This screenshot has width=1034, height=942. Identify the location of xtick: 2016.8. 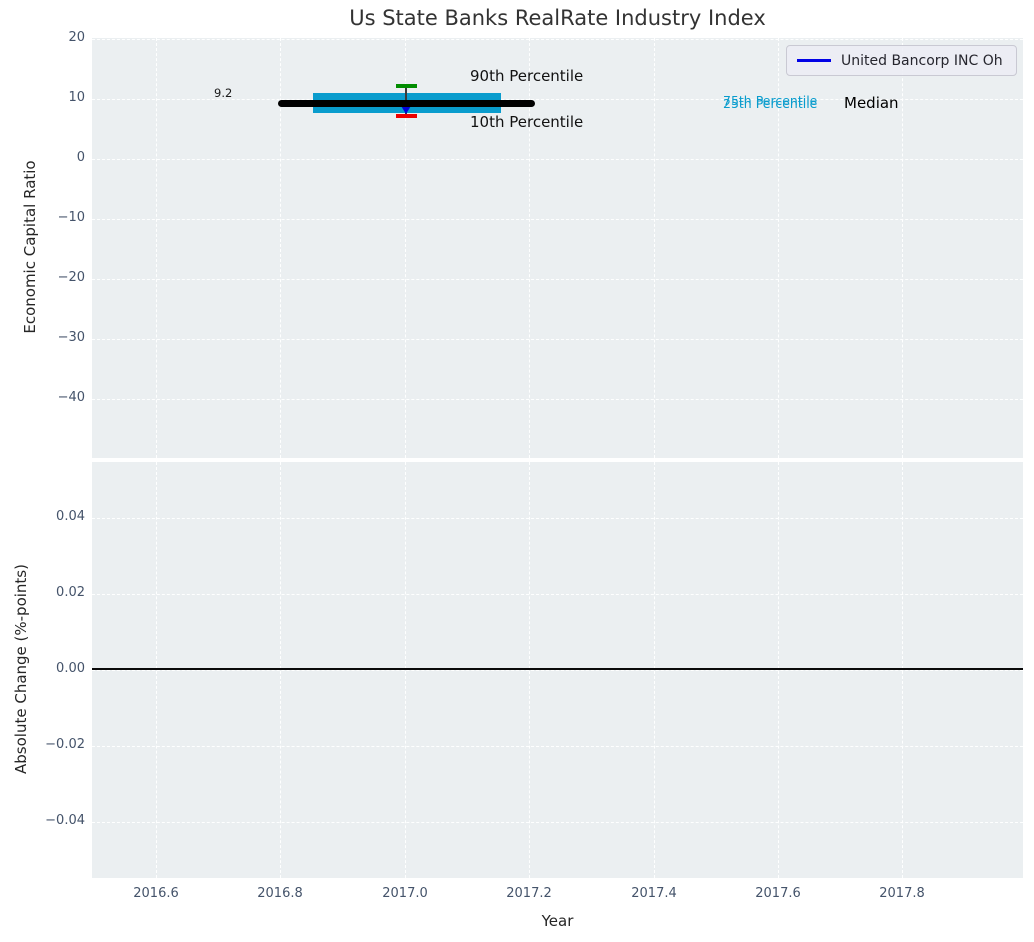
(280, 893).